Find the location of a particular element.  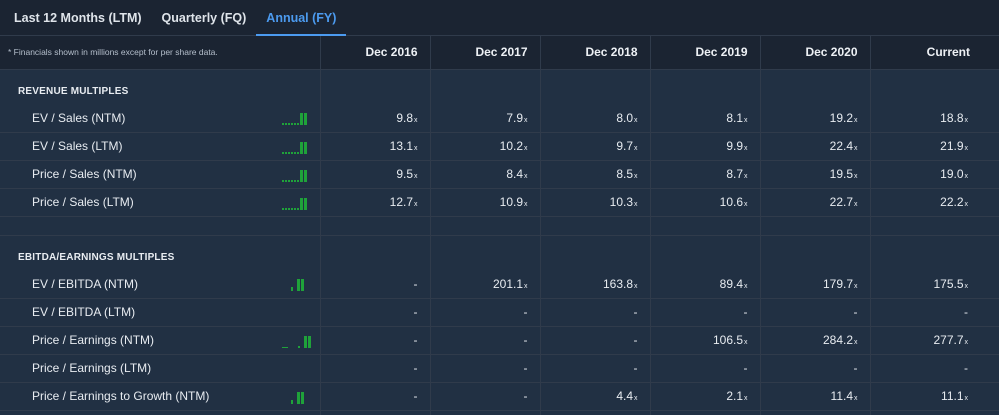

multiple-value: 10.3 is located at coordinates (621, 202).